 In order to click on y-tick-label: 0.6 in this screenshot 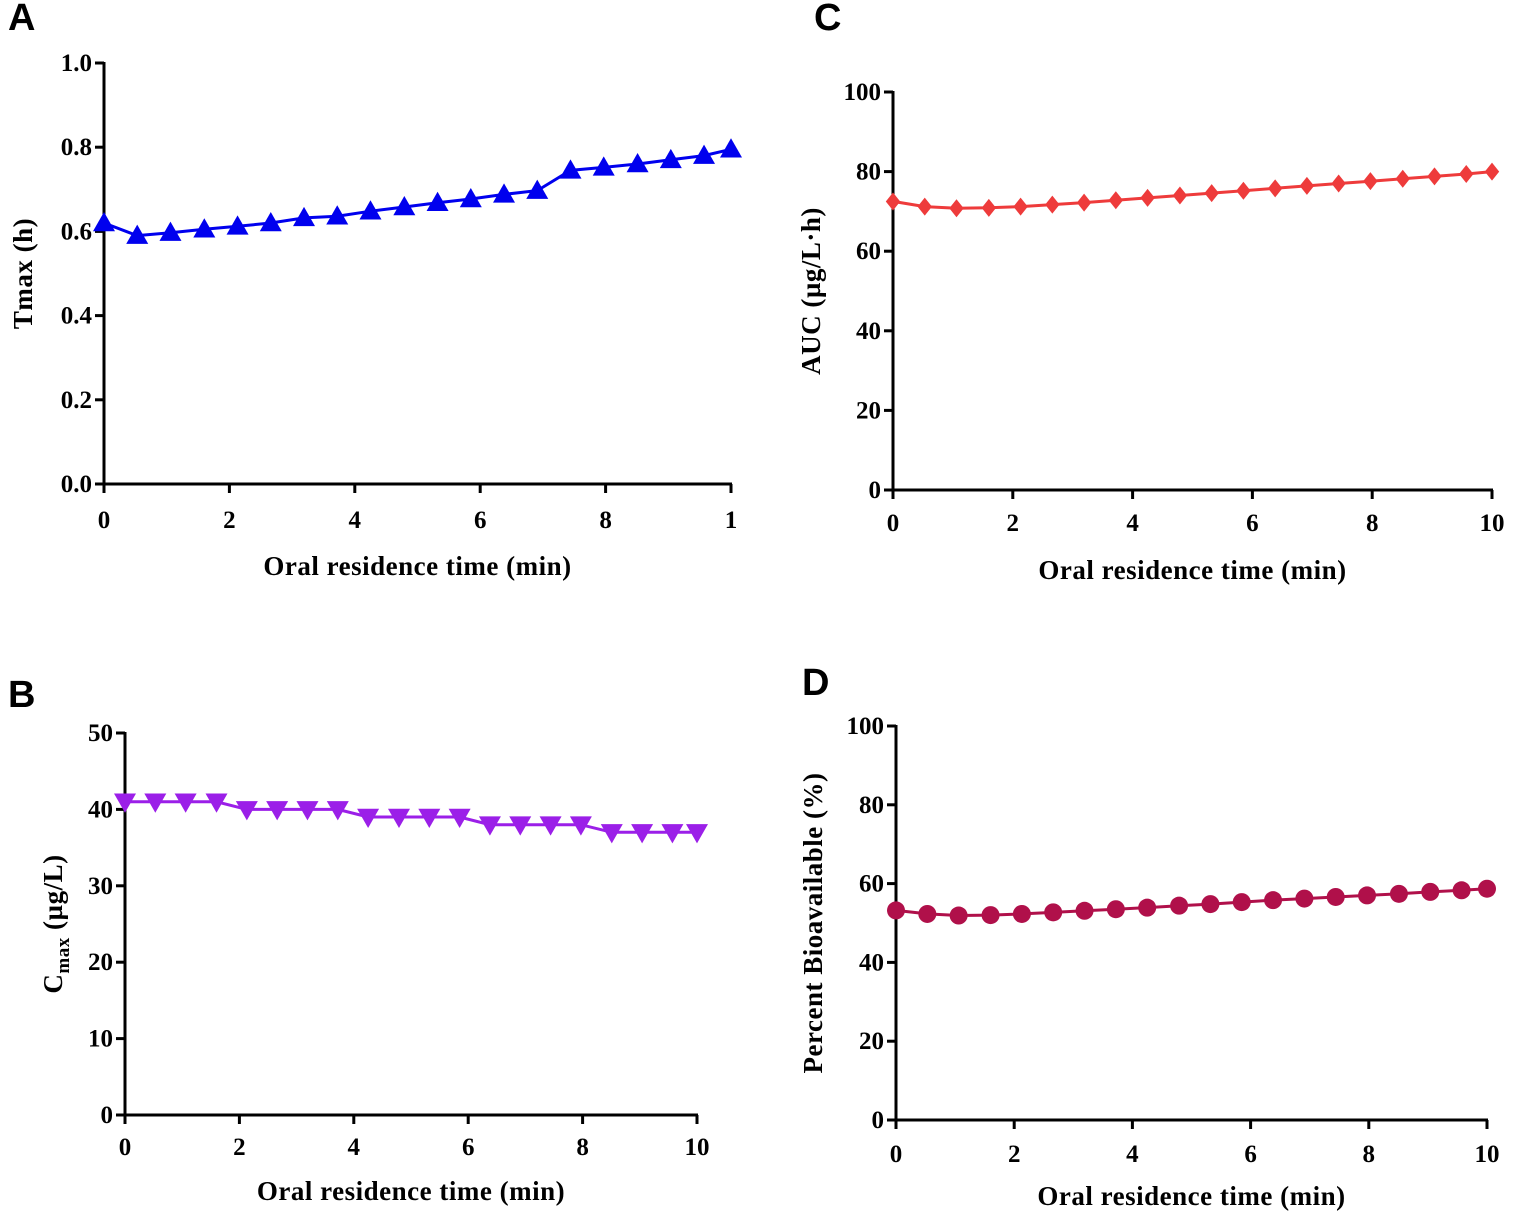, I will do `click(76, 231)`.